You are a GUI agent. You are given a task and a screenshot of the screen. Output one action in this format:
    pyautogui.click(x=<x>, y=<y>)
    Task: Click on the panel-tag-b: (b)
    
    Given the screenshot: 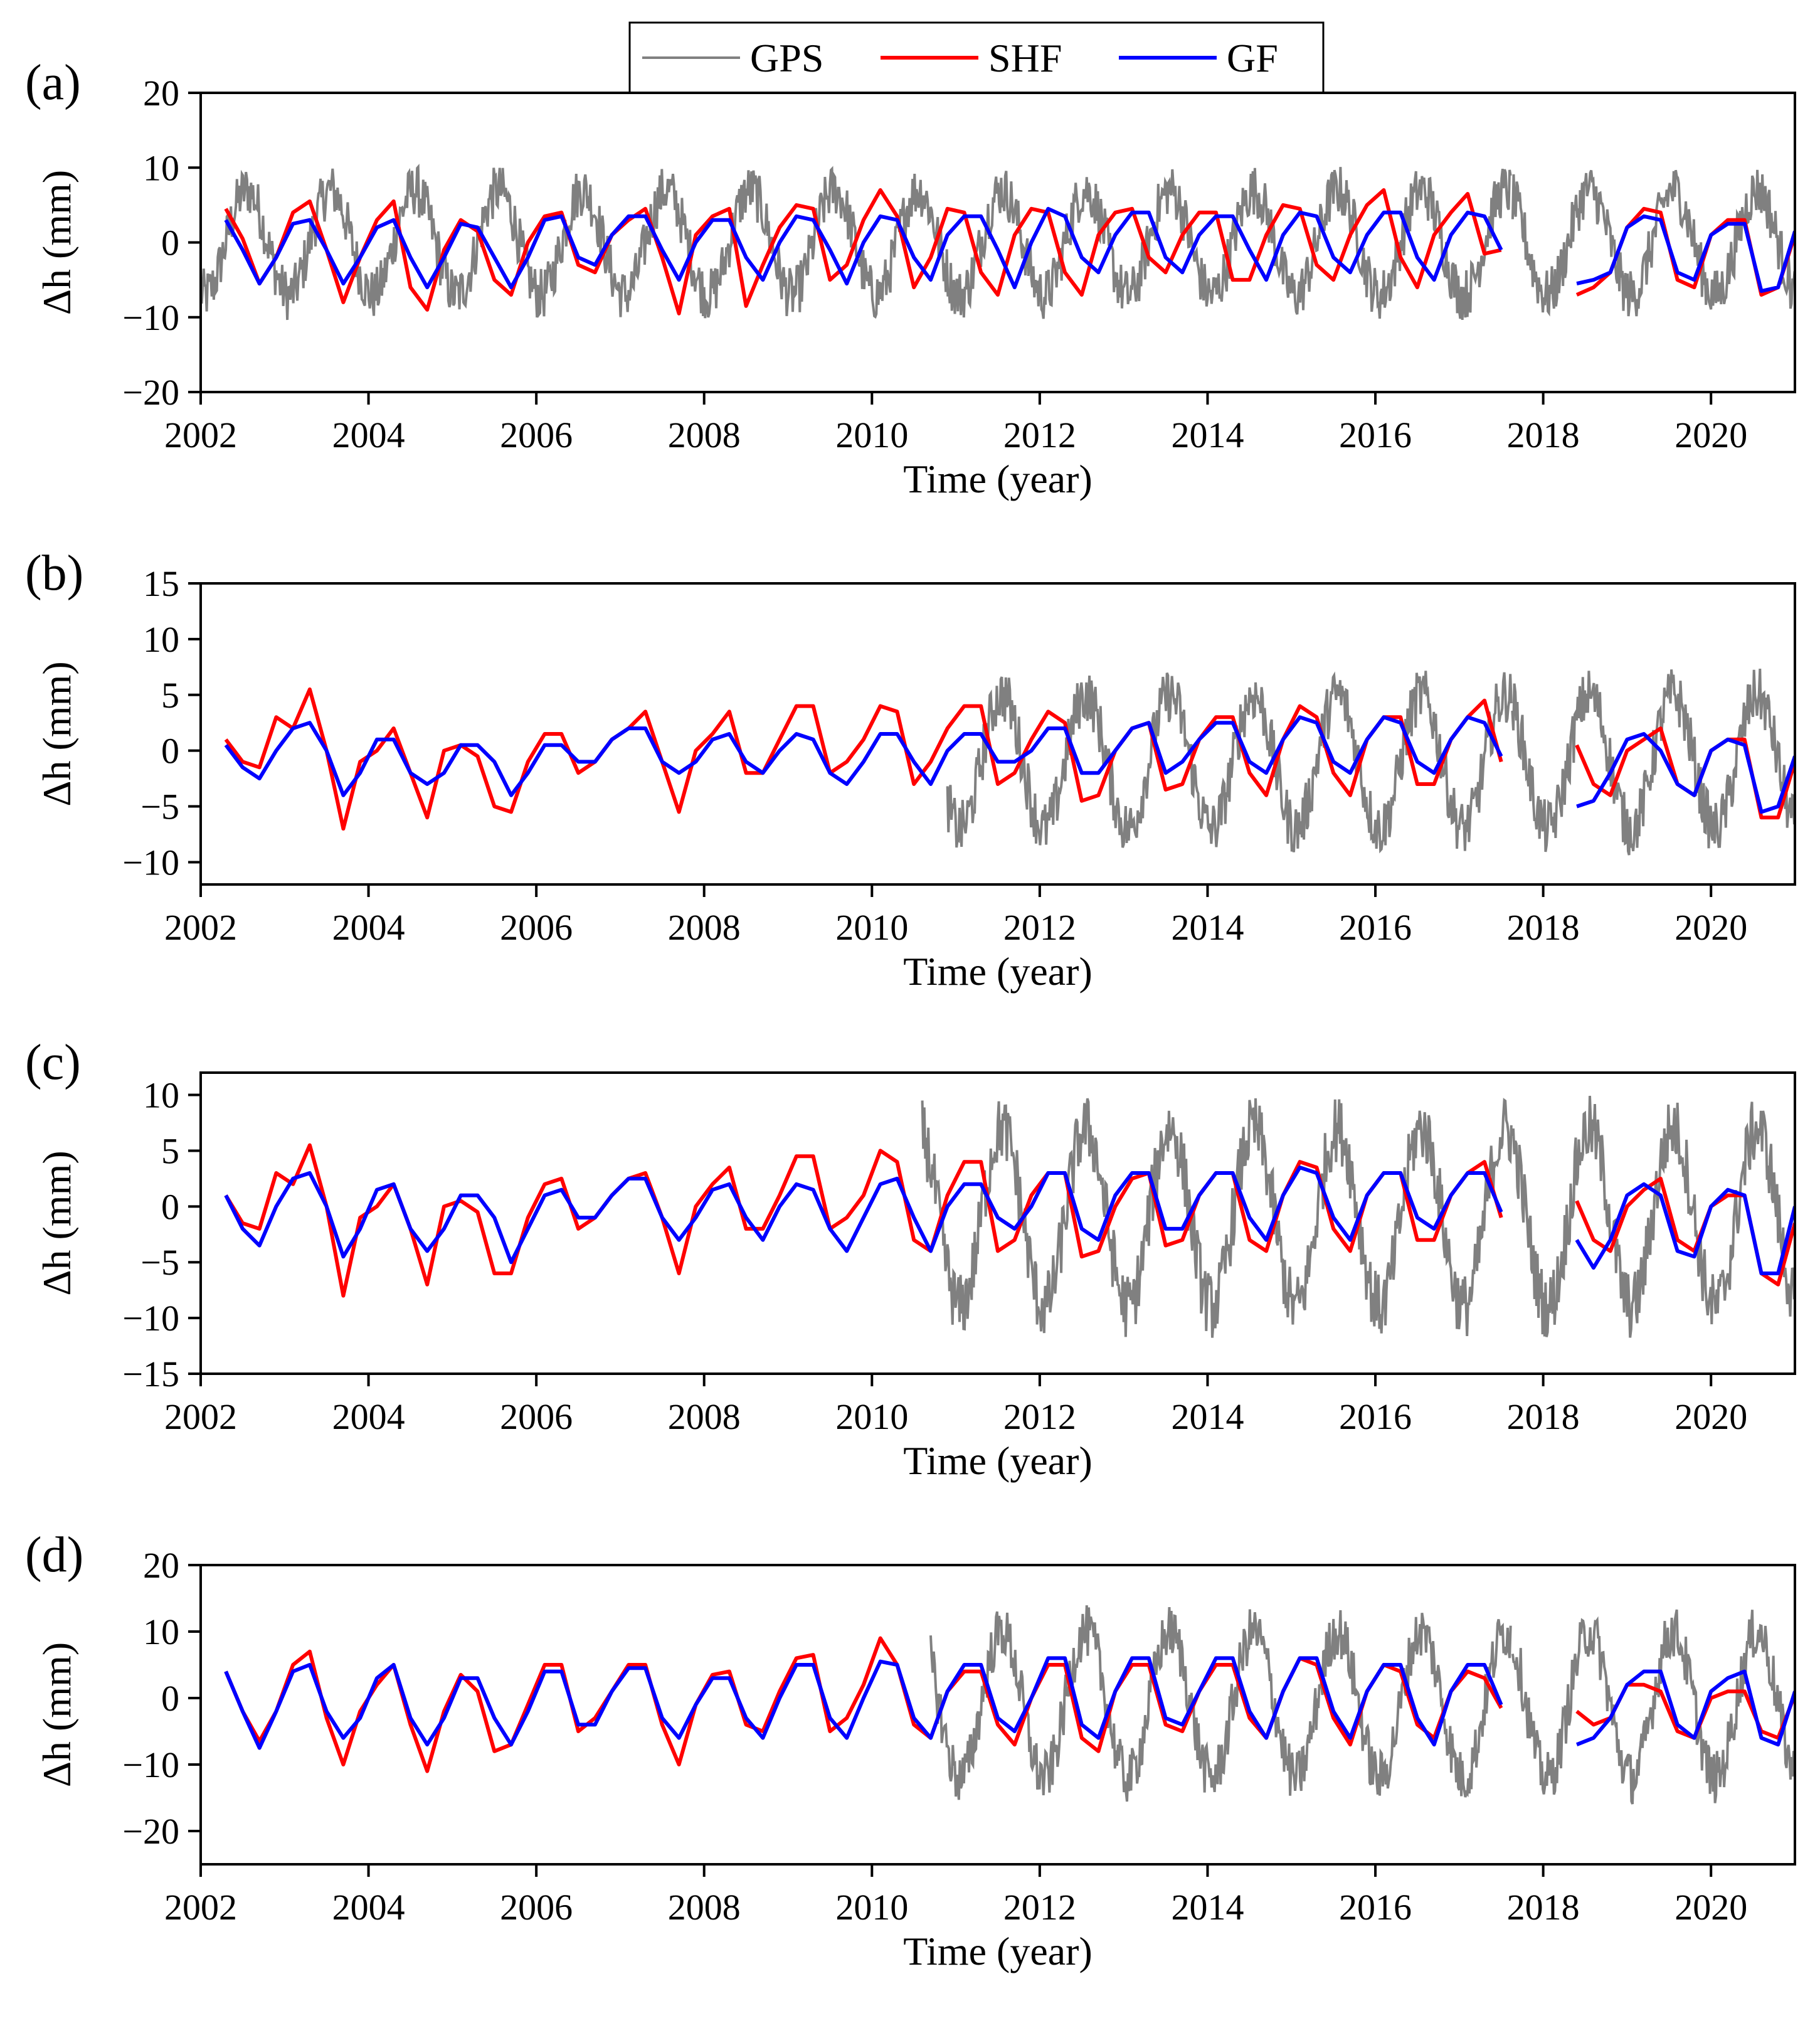 What is the action you would take?
    pyautogui.click(x=54, y=573)
    